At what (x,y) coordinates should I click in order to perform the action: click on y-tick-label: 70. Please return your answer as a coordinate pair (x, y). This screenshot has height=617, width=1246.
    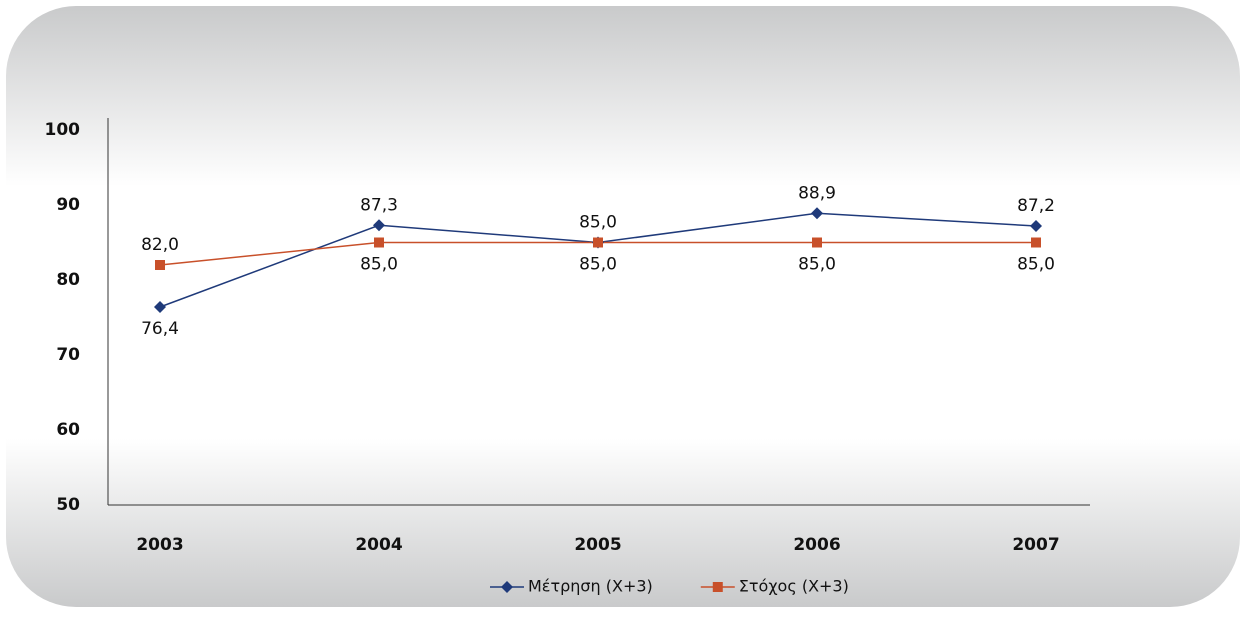
    Looking at the image, I should click on (68, 355).